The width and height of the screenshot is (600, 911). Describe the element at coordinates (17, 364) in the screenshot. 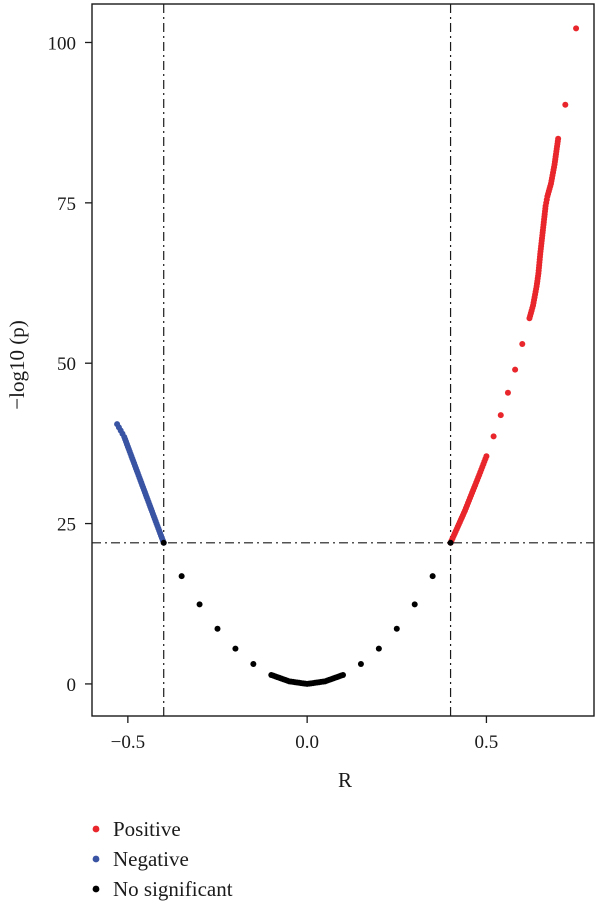

I see `y-axis-title: −log10 (p)` at that location.